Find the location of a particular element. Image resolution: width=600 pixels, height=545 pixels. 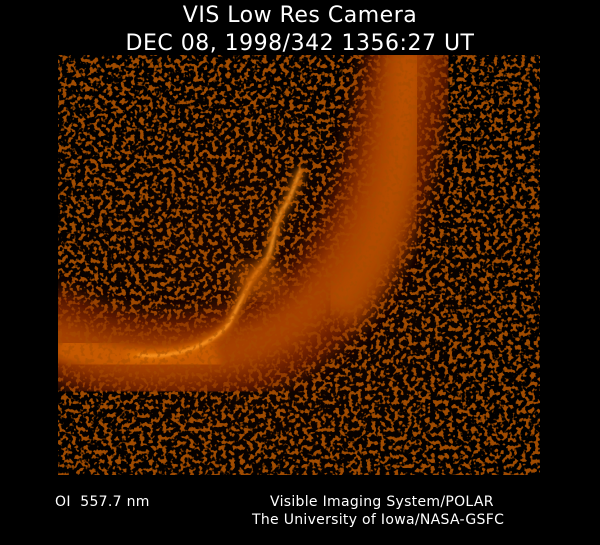

instrument-credit: Visible Imaging System/POLAR is located at coordinates (382, 502).